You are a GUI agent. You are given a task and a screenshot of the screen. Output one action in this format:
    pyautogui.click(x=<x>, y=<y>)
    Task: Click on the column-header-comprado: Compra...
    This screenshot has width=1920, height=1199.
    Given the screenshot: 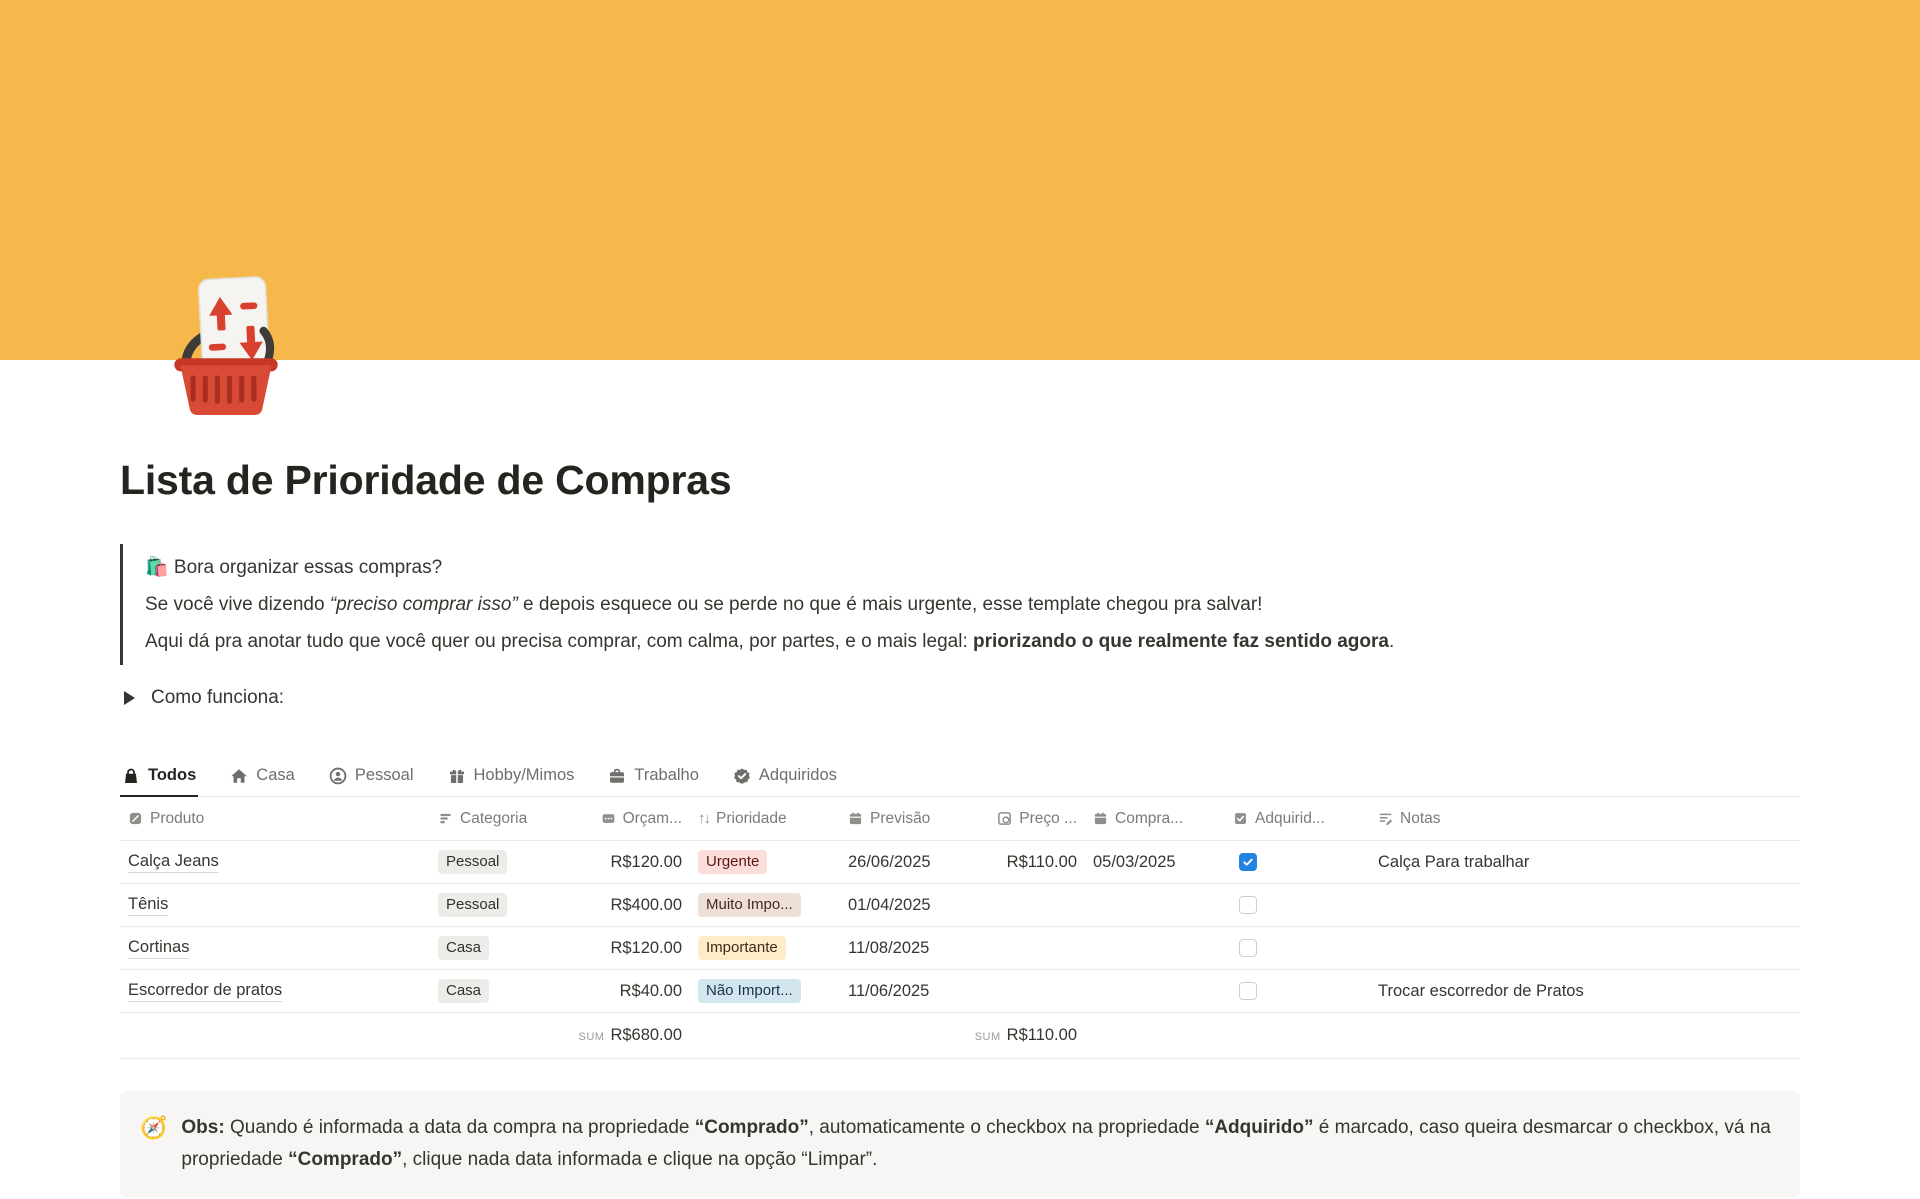 What is the action you would take?
    pyautogui.click(x=1155, y=819)
    